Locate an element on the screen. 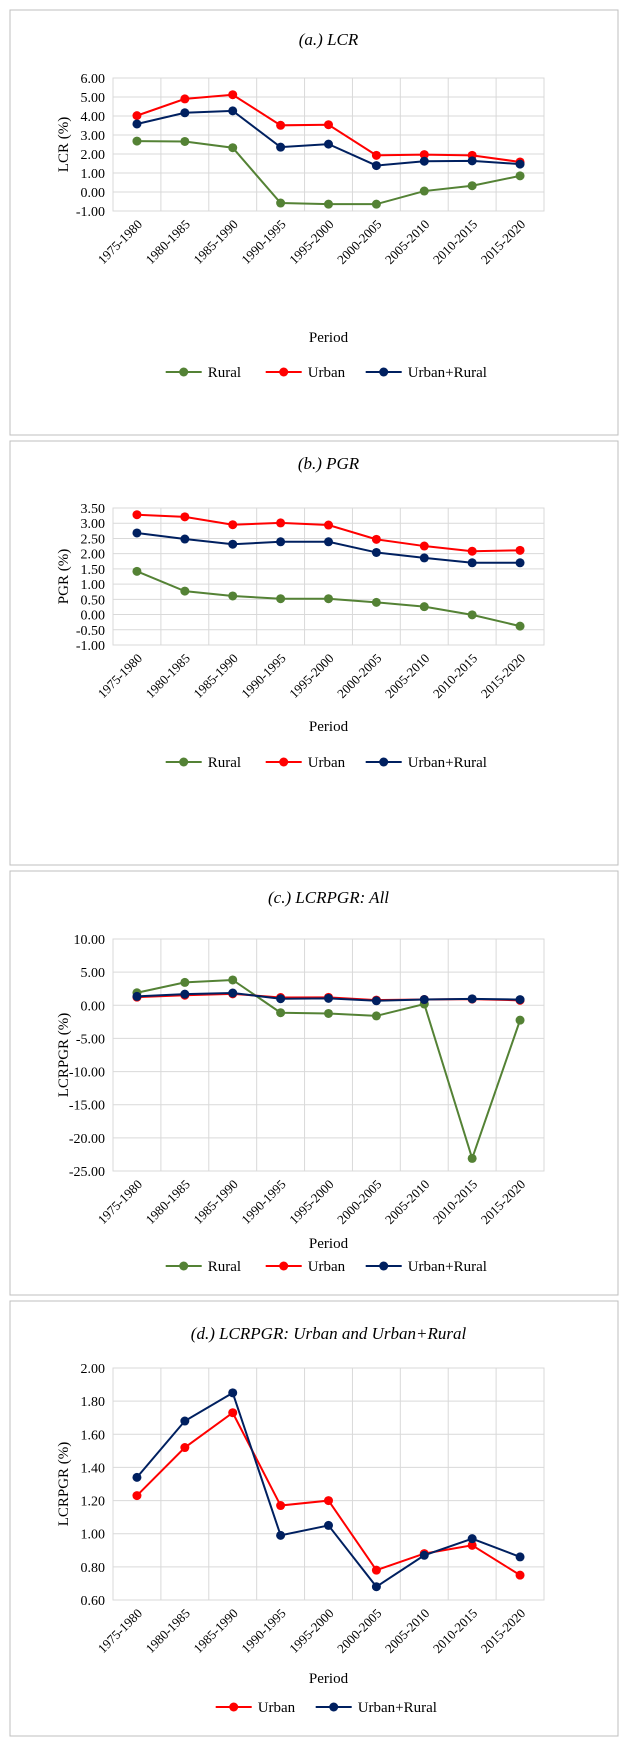 The height and width of the screenshot is (1740, 628). chart-title: (c.) LCRPGR: All is located at coordinates (328, 897).